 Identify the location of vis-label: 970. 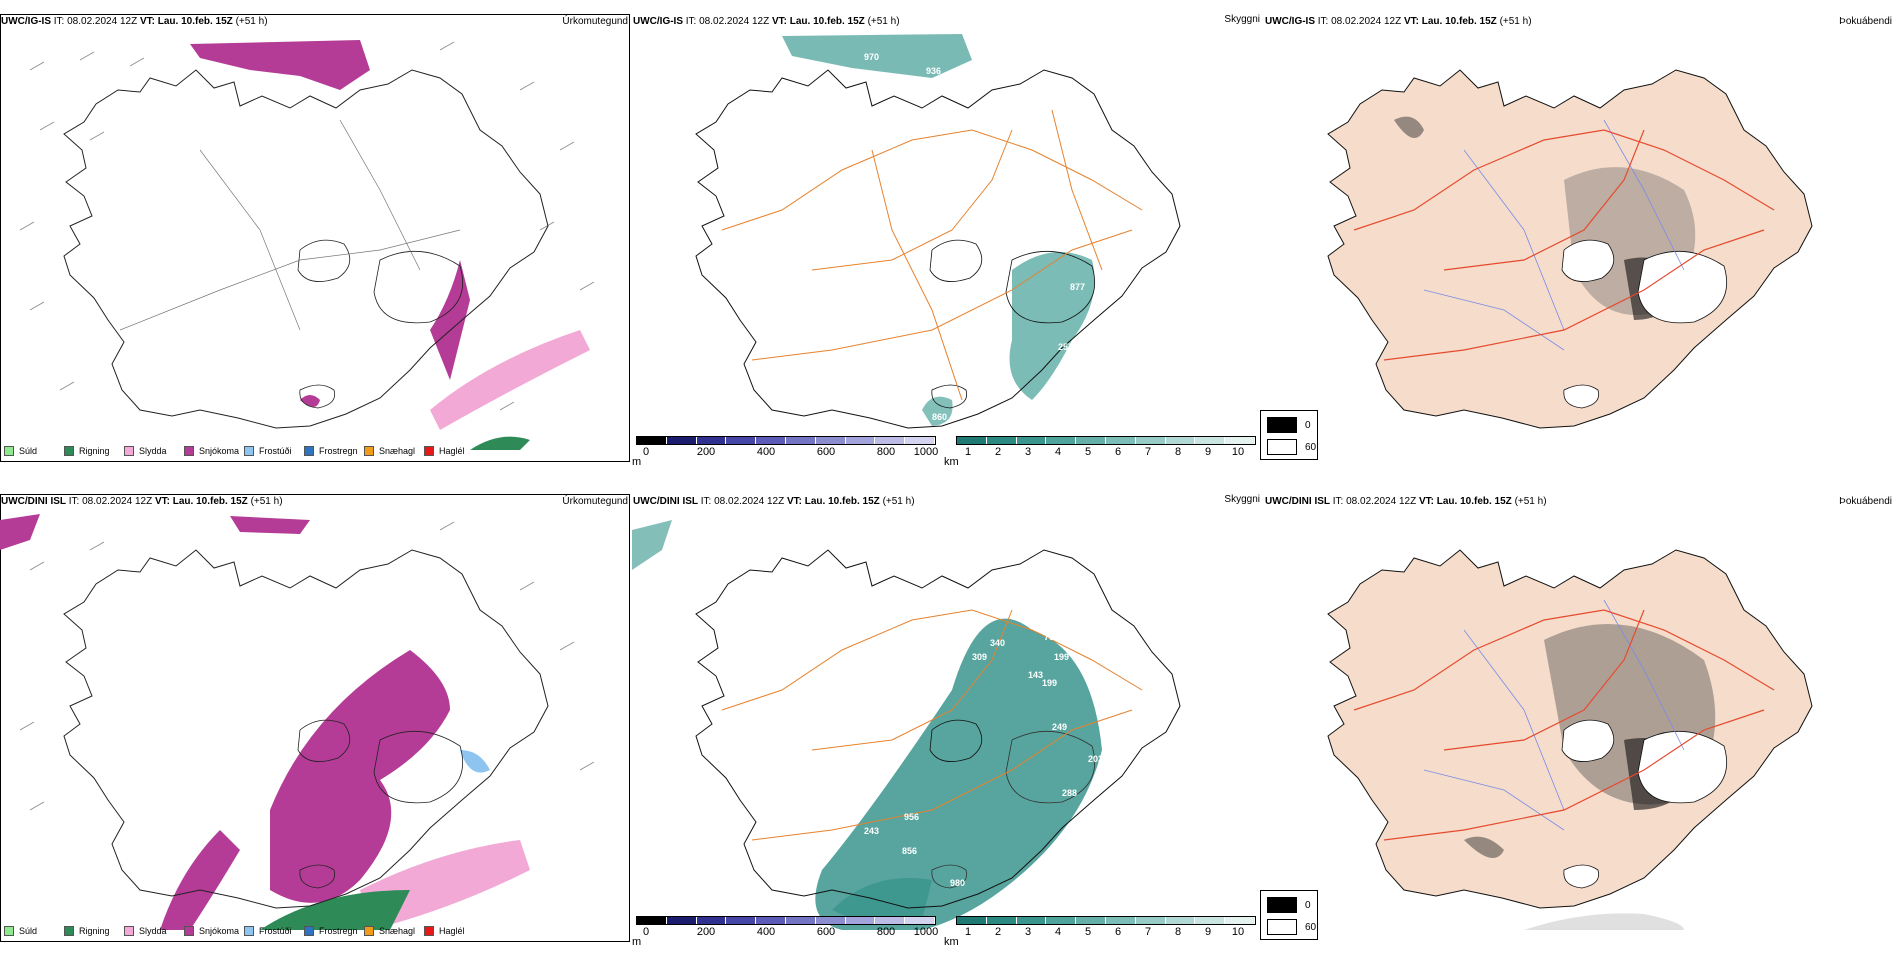
(871, 57).